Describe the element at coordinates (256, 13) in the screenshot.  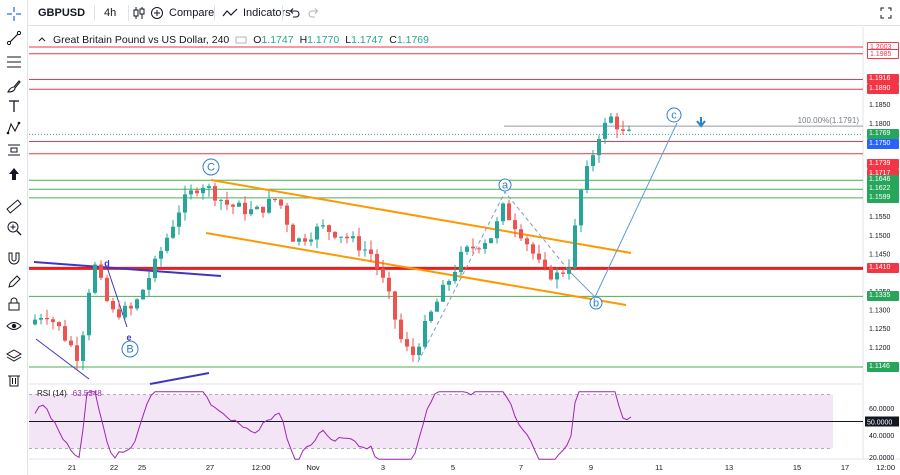
I see `indicators-button: Indicators` at that location.